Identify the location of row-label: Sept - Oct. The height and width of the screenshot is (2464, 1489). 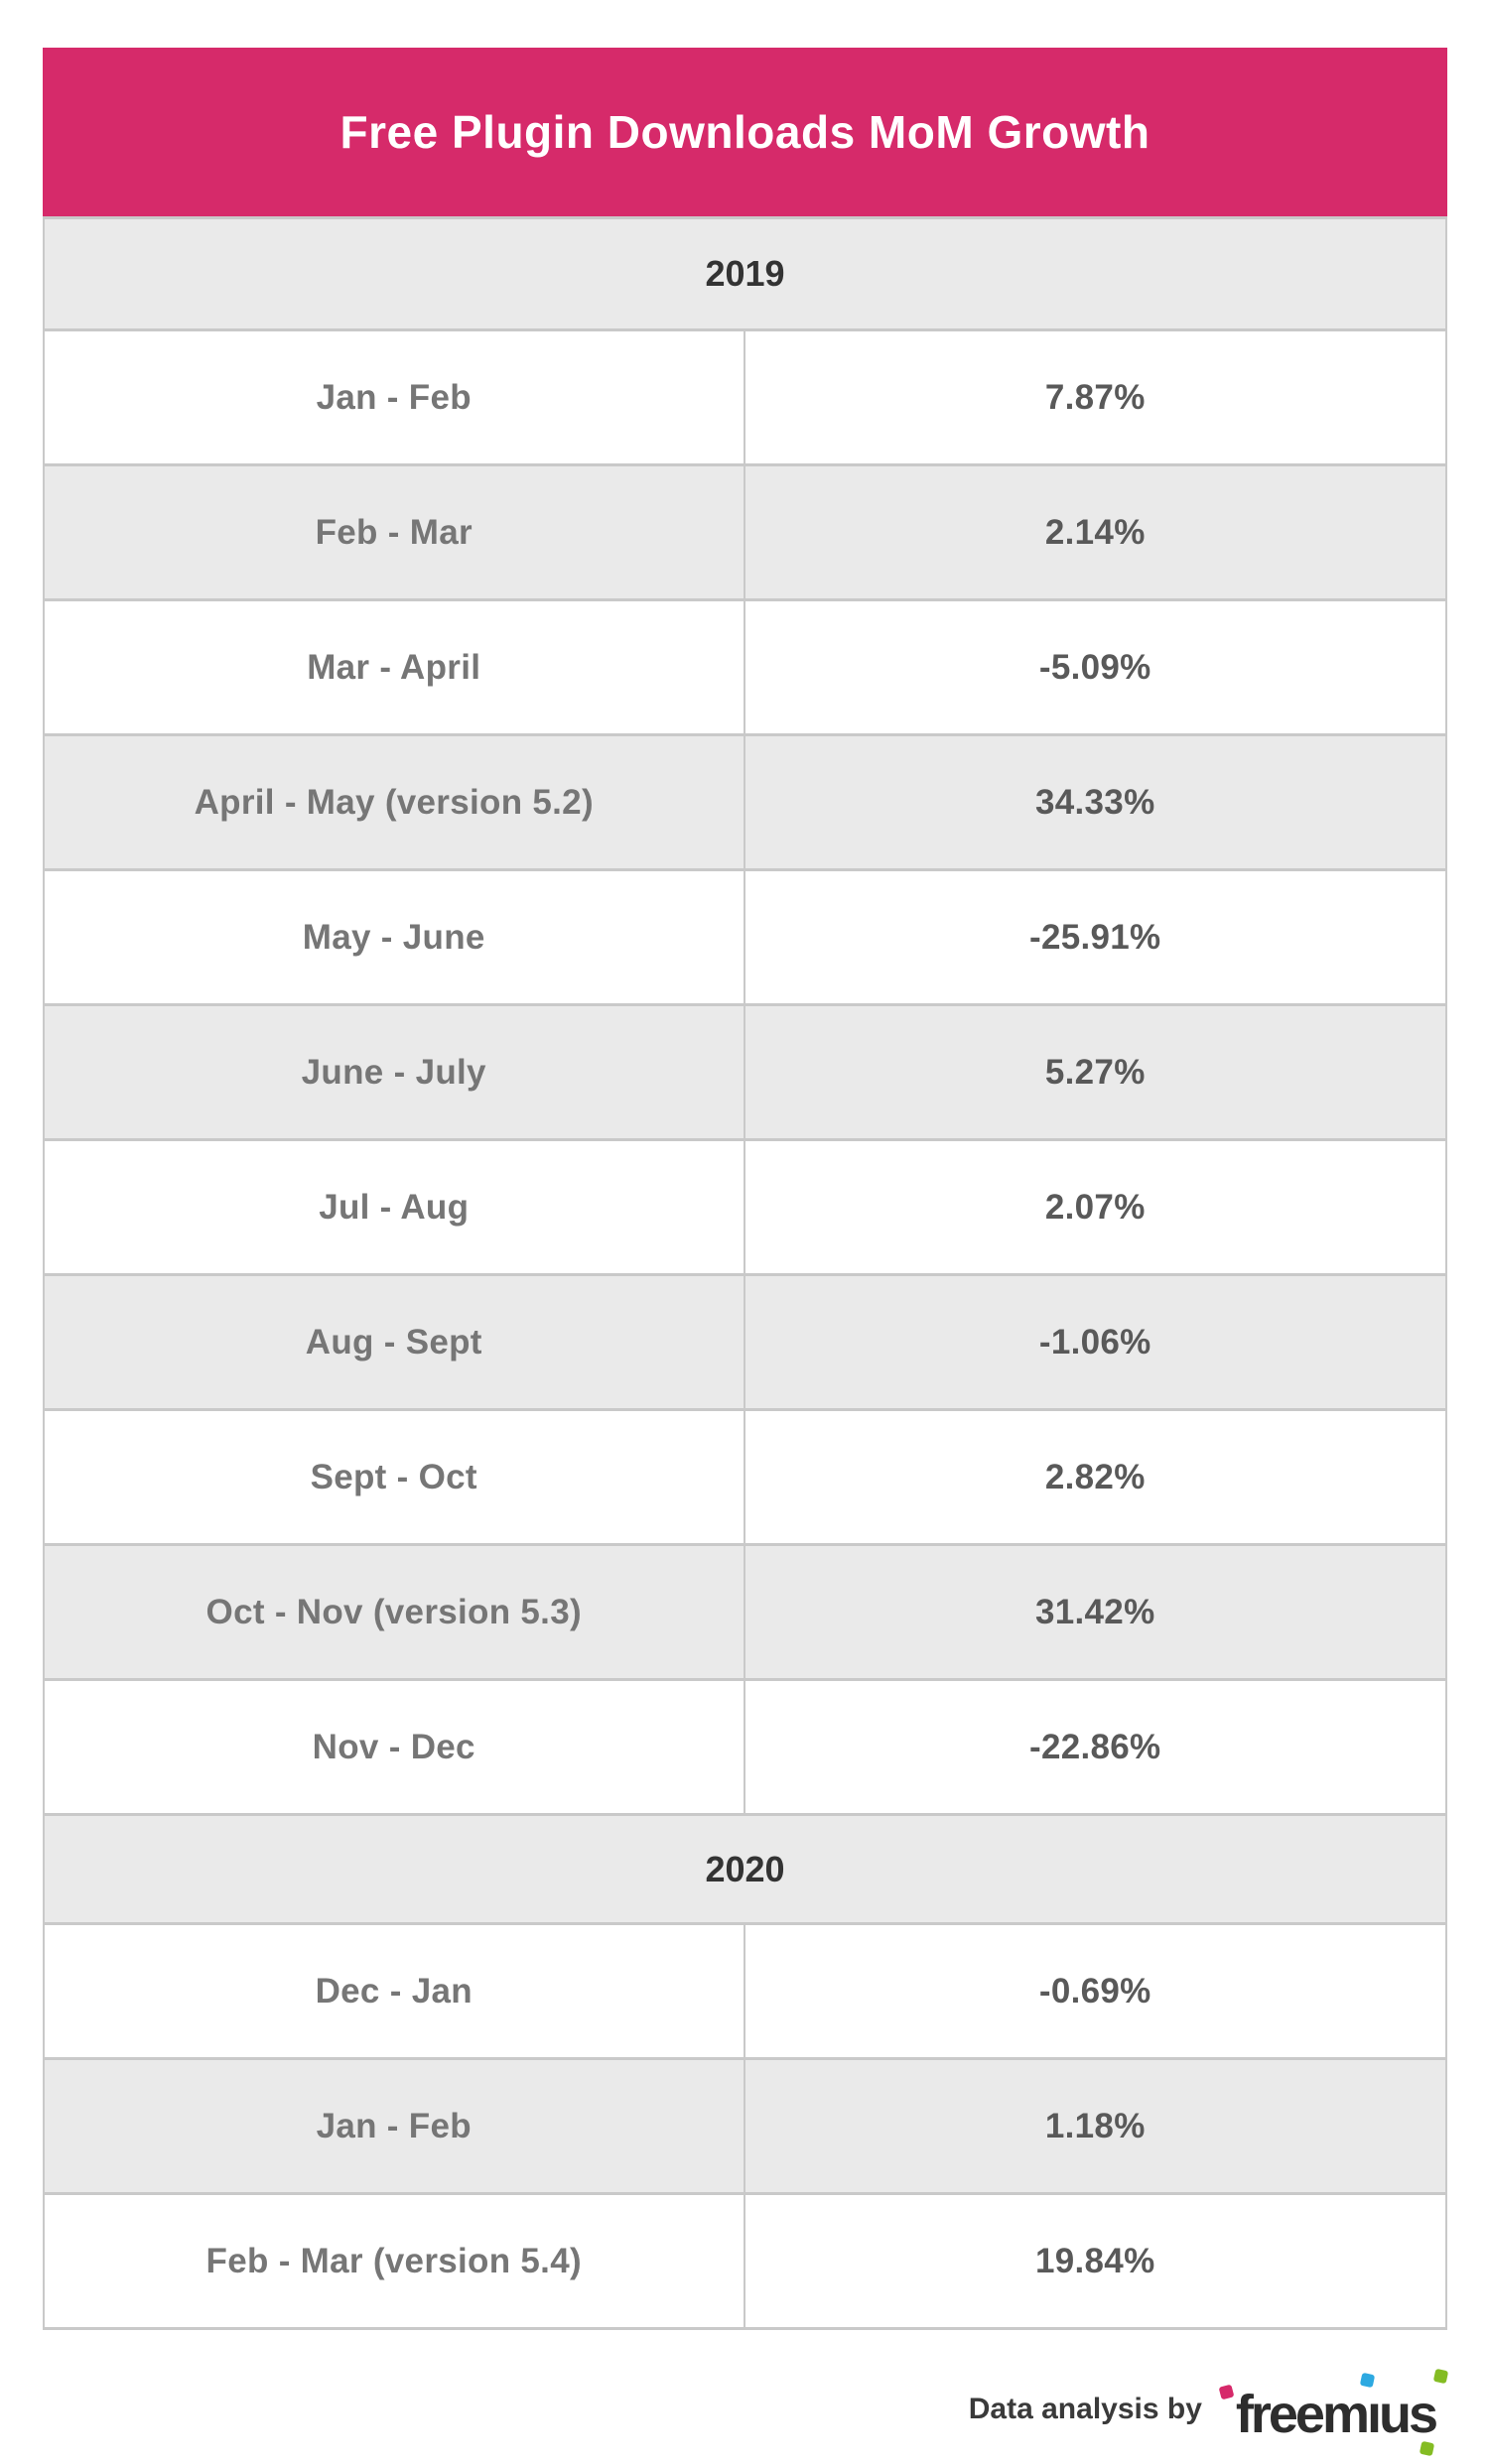
(395, 1477).